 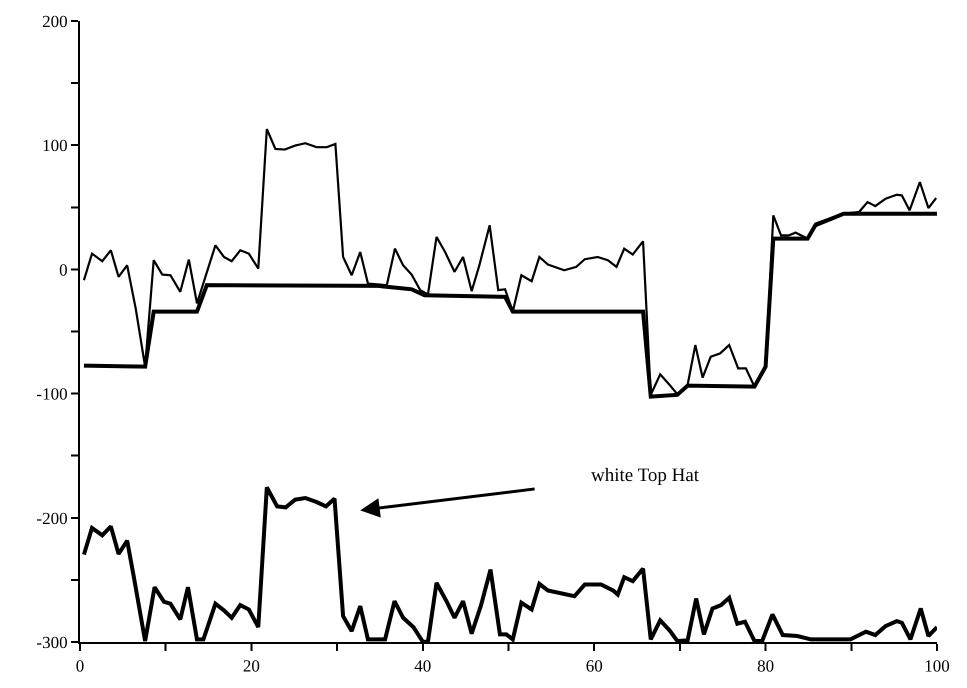 I want to click on x-tick-label: 100, so click(x=937, y=666).